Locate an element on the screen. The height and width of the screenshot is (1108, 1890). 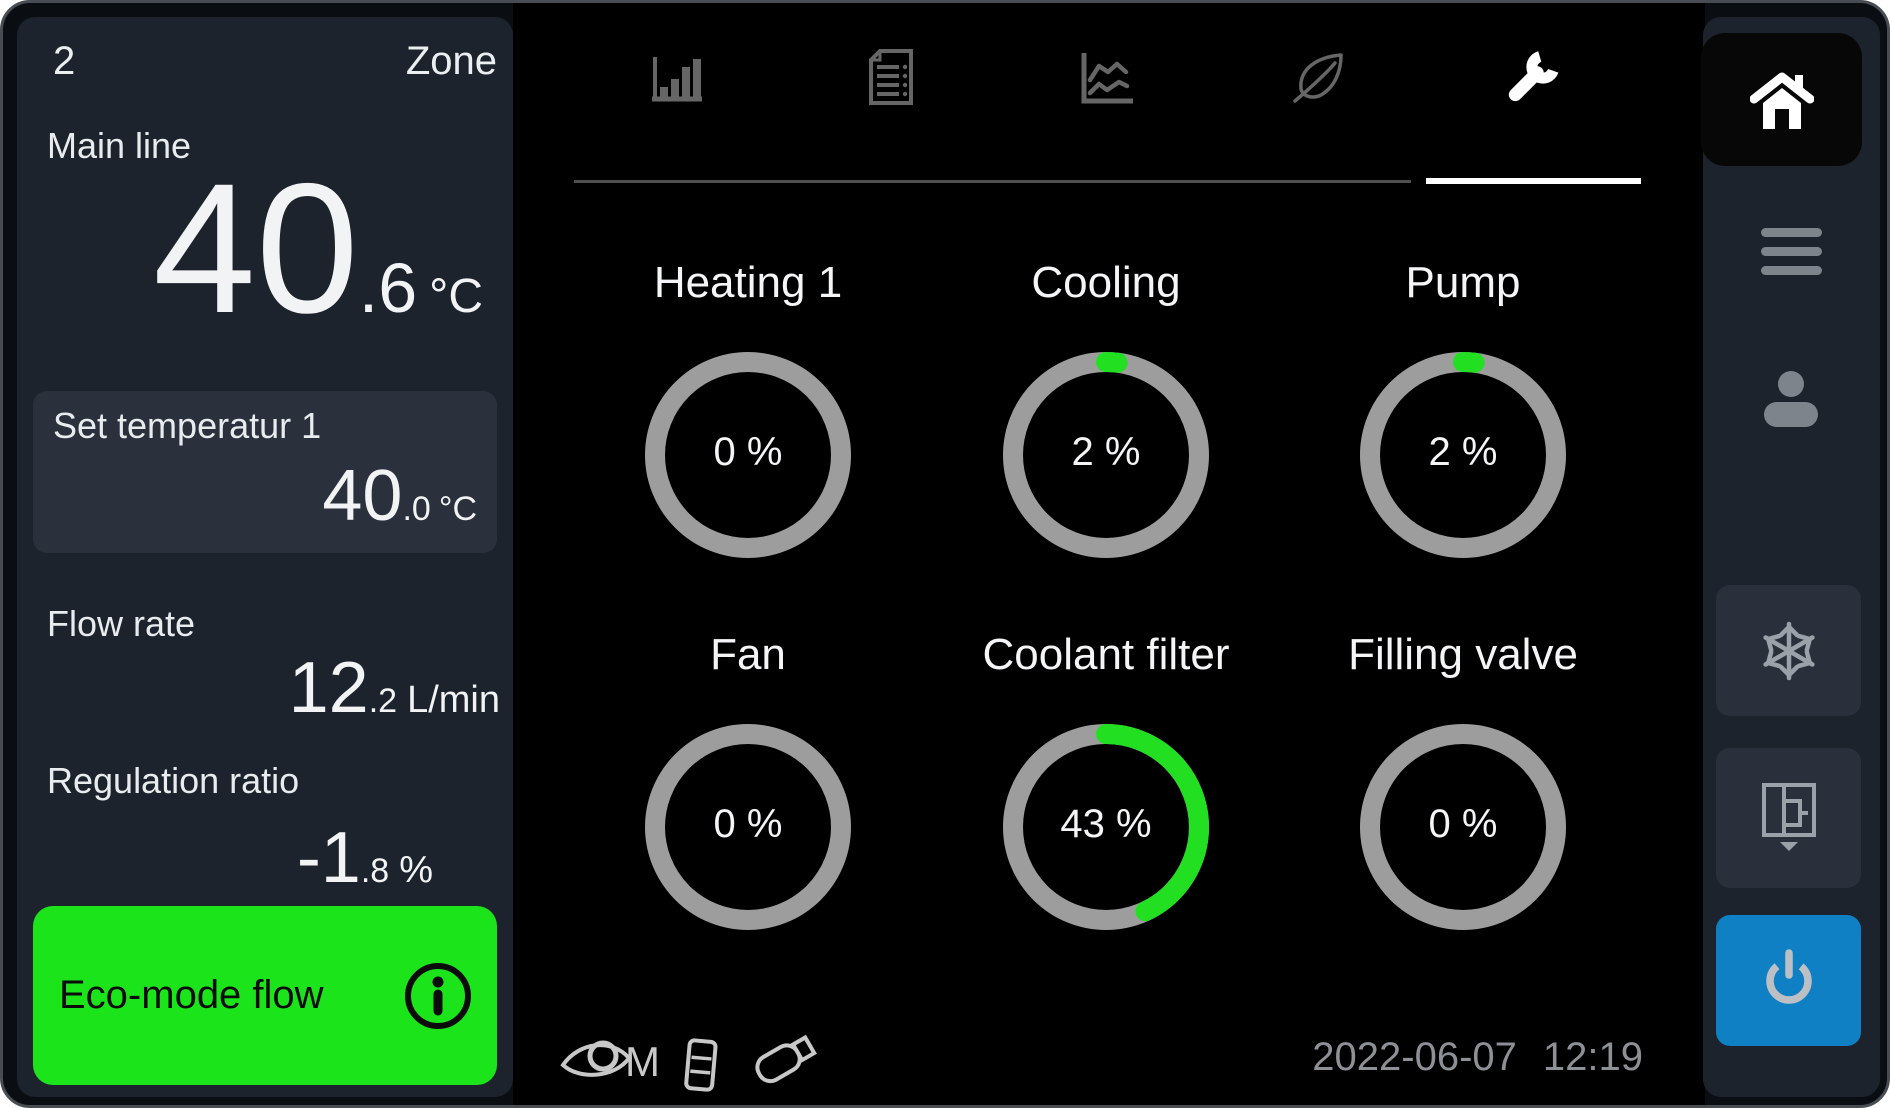
tab-trend is located at coordinates (1105, 77).